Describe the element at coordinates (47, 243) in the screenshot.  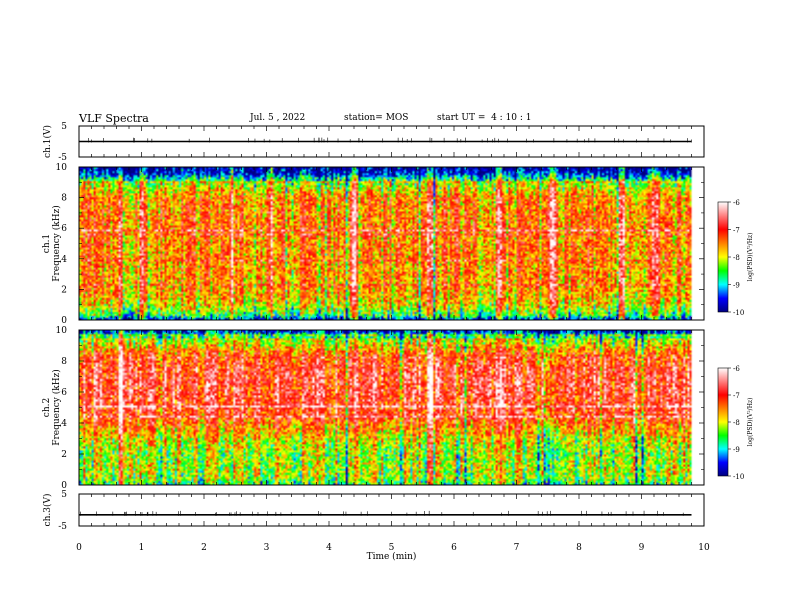
I see `y-axis-label: ch.1` at that location.